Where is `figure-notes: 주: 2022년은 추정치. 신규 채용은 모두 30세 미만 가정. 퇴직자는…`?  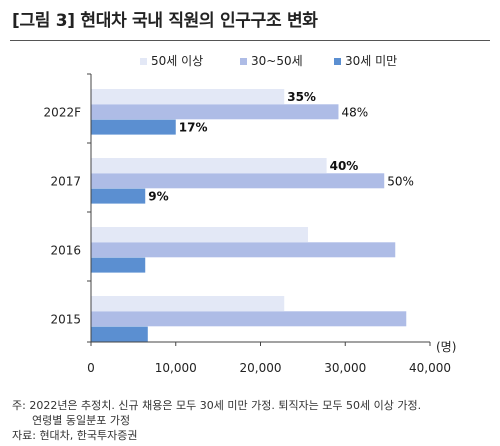 figure-notes: 주: 2022년은 추정치. 신규 채용은 모두 30세 미만 가정. 퇴직자는… is located at coordinates (252, 420).